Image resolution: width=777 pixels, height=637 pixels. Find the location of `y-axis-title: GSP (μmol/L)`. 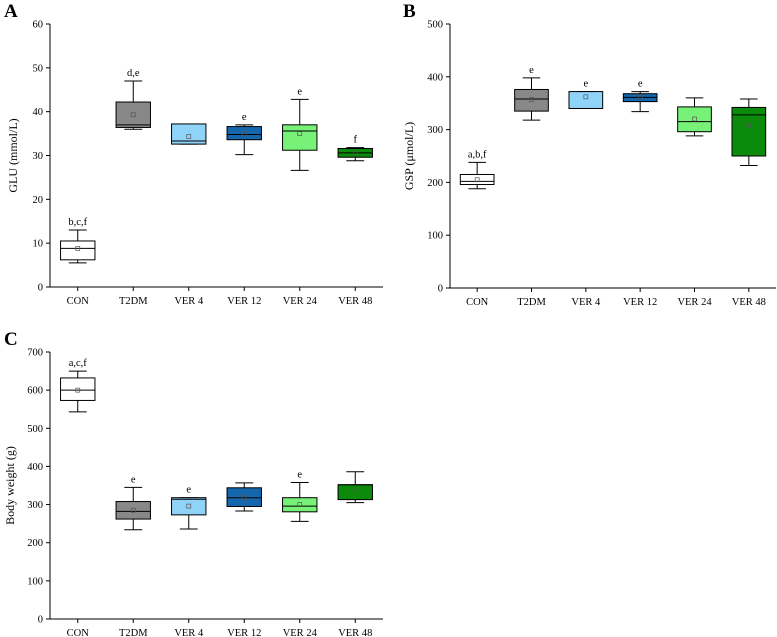

y-axis-title: GSP (μmol/L) is located at coordinates (409, 156).